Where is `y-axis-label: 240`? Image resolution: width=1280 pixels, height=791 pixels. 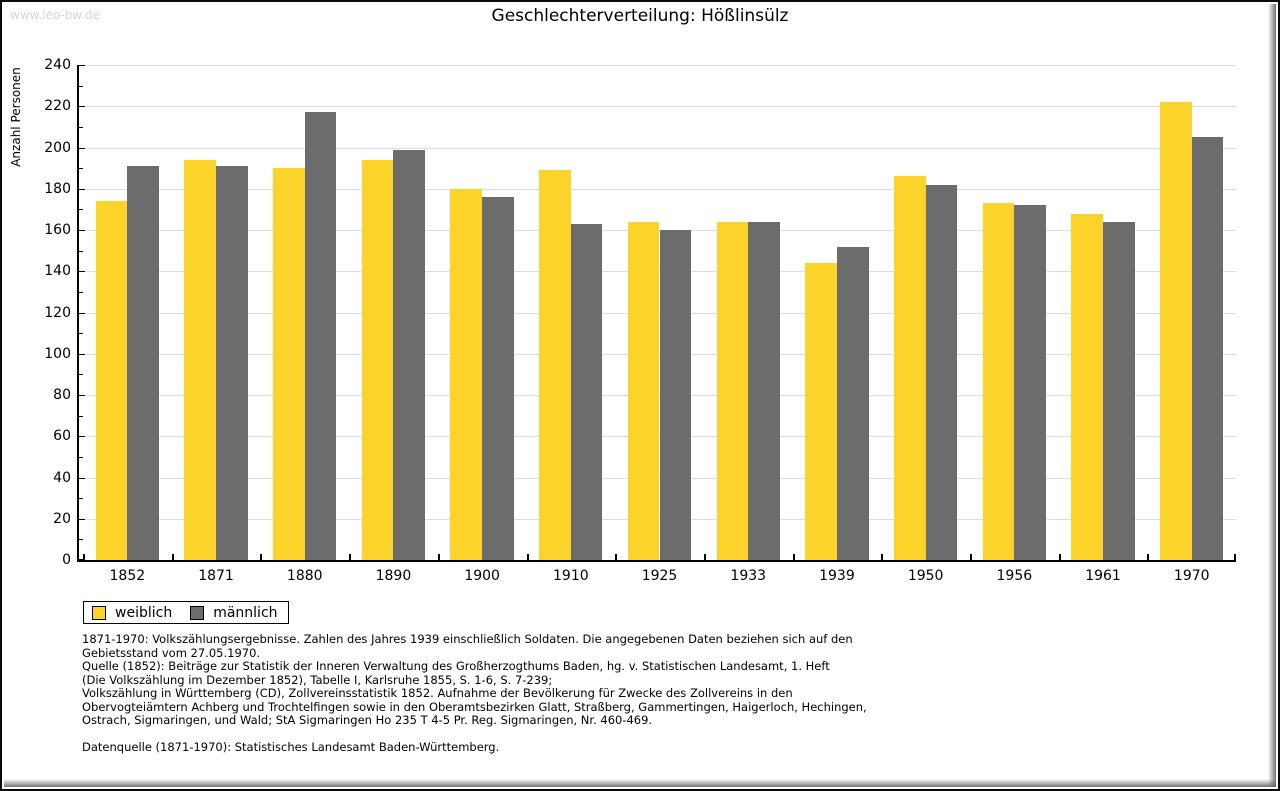
y-axis-label: 240 is located at coordinates (57, 65).